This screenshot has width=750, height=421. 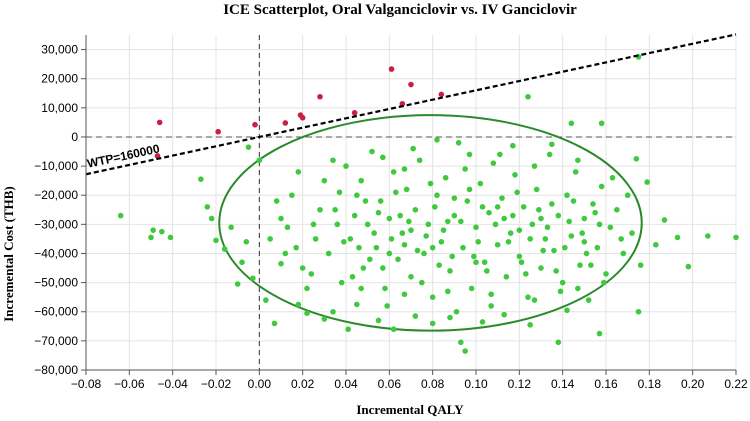 What do you see at coordinates (172, 384) in the screenshot?
I see `x-tick-label: −0.04` at bounding box center [172, 384].